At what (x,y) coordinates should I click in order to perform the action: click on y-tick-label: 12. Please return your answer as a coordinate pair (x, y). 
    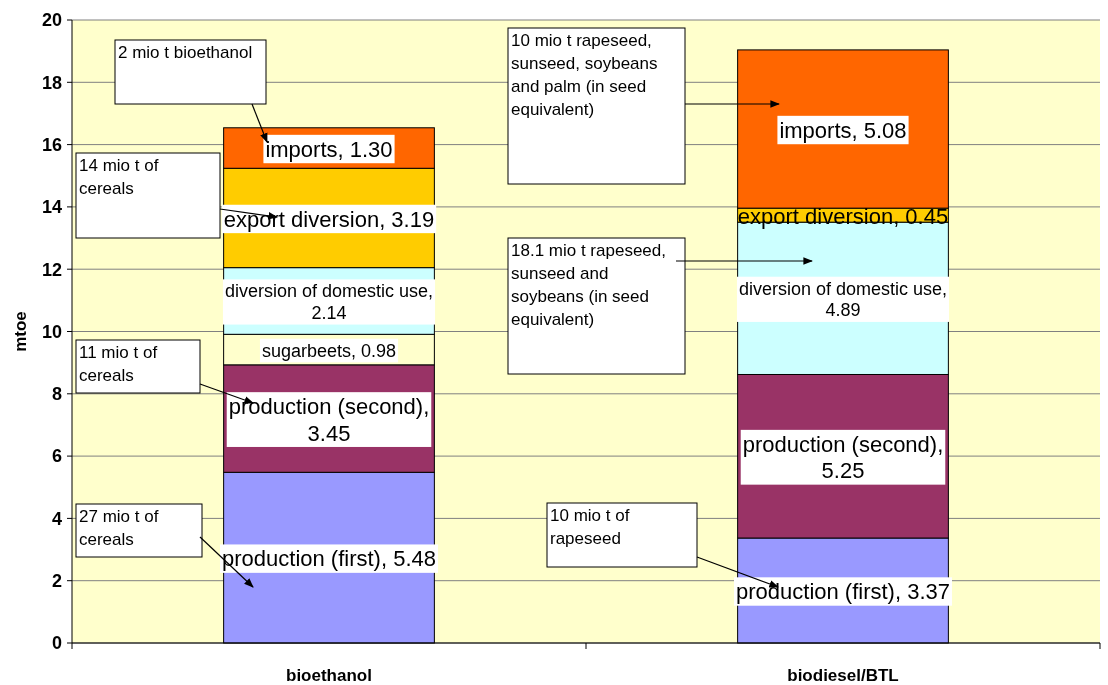
    Looking at the image, I should click on (51, 269).